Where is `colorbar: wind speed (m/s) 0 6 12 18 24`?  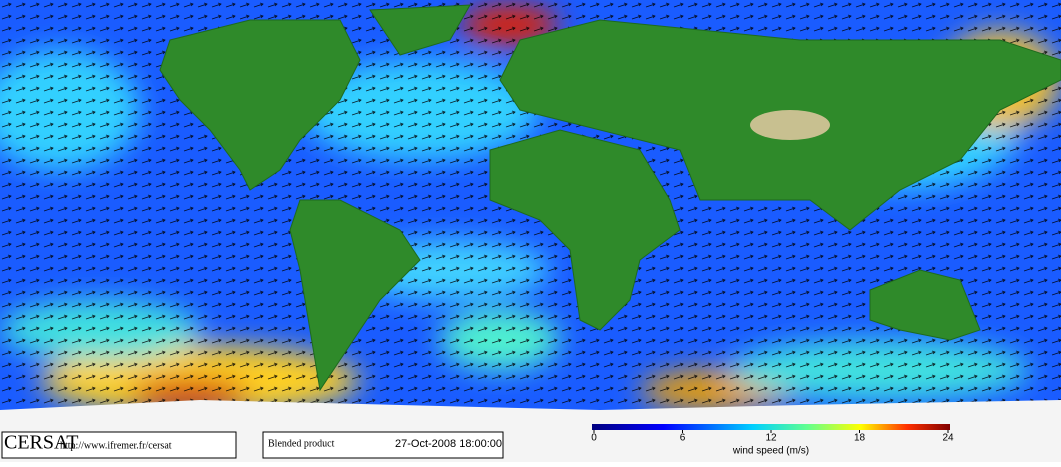 colorbar: wind speed (m/s) 0 6 12 18 24 is located at coordinates (772, 440).